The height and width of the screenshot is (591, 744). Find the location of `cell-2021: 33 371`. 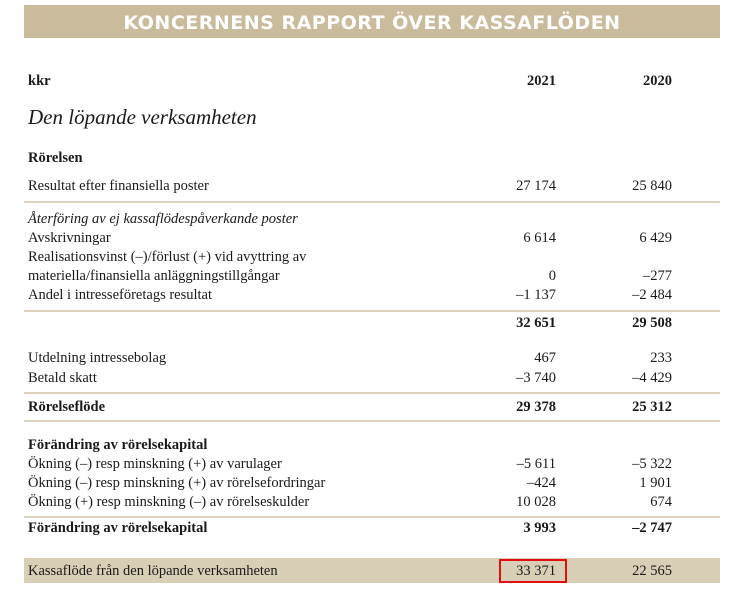

cell-2021: 33 371 is located at coordinates (536, 571).